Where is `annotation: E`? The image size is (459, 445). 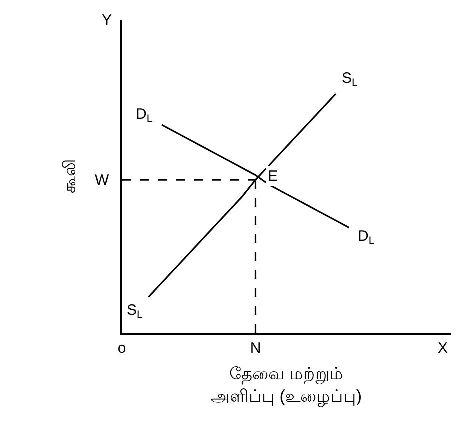 annotation: E is located at coordinates (273, 176).